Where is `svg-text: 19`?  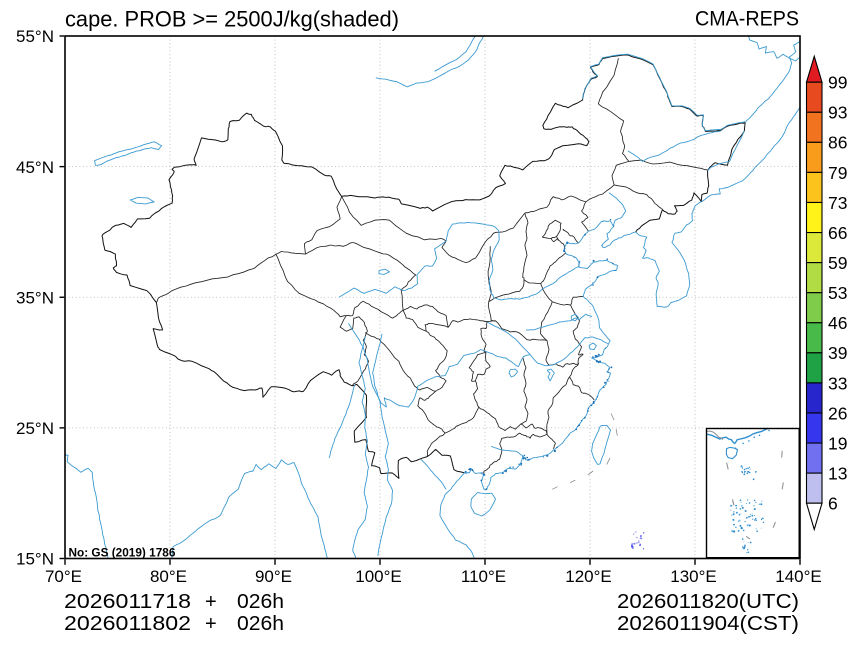
svg-text: 19 is located at coordinates (837, 443).